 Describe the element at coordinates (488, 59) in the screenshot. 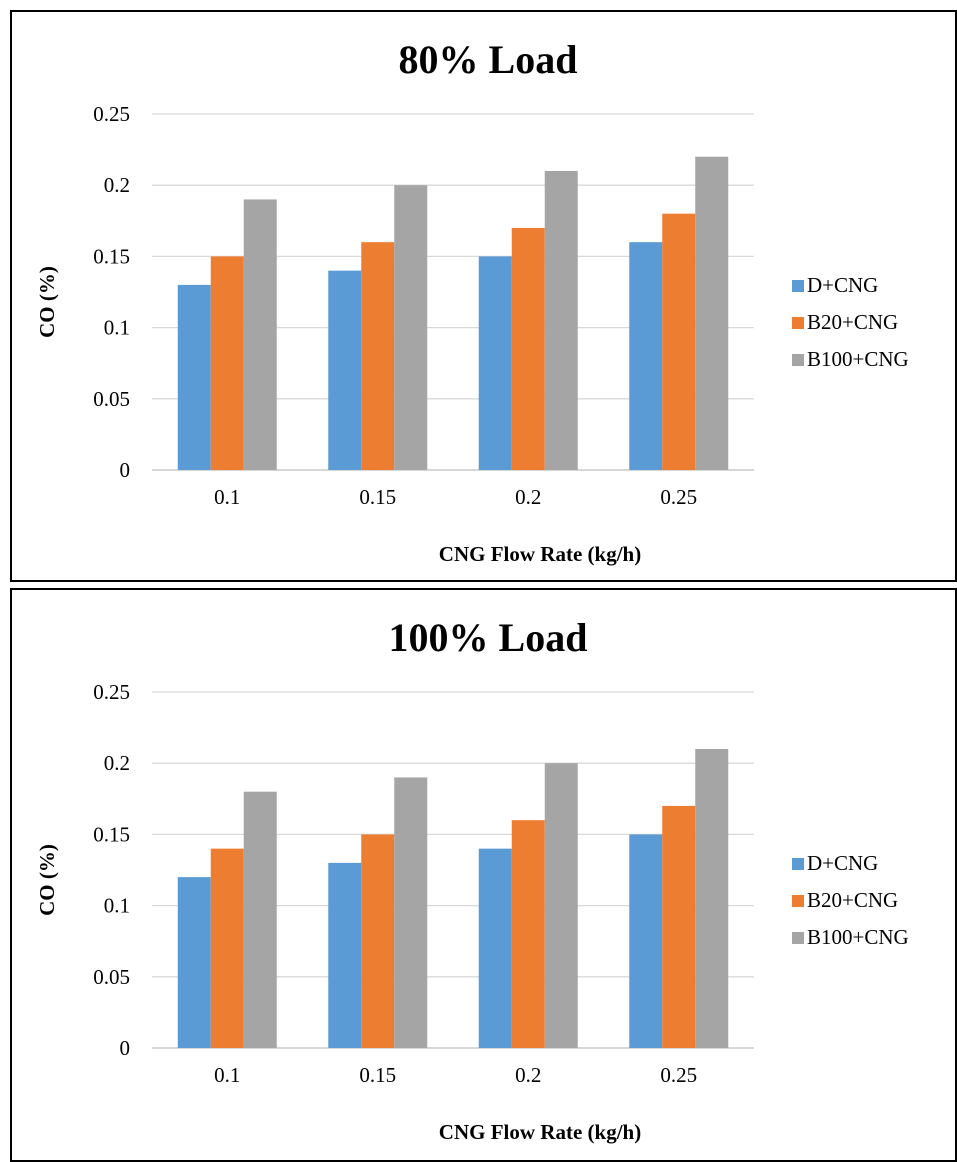

I see `chart-title: 80% Load` at that location.